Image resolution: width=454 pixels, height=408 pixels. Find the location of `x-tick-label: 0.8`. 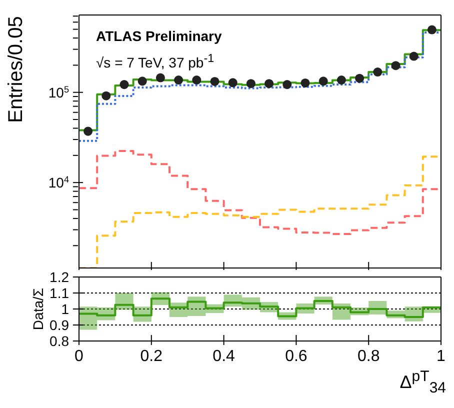

x-tick-label: 0.8 is located at coordinates (368, 356).